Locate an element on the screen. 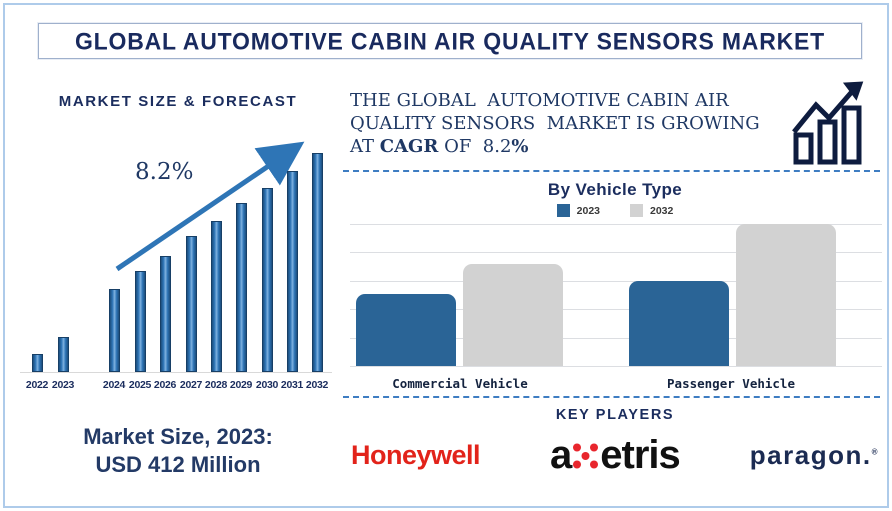 The width and height of the screenshot is (892, 511). axetris-logo: a etris is located at coordinates (615, 455).